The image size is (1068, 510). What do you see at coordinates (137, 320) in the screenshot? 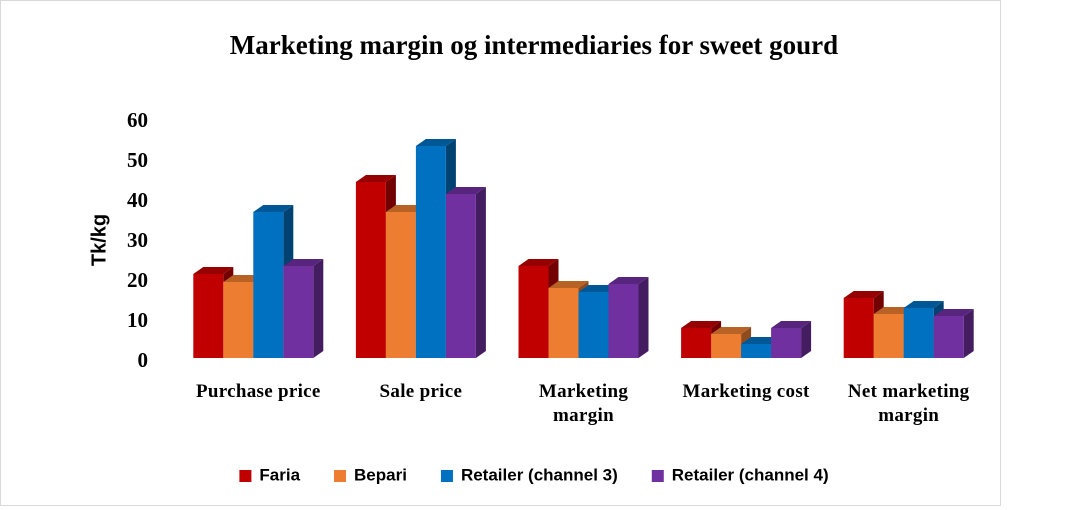
I see `y-tick-label: 10` at bounding box center [137, 320].